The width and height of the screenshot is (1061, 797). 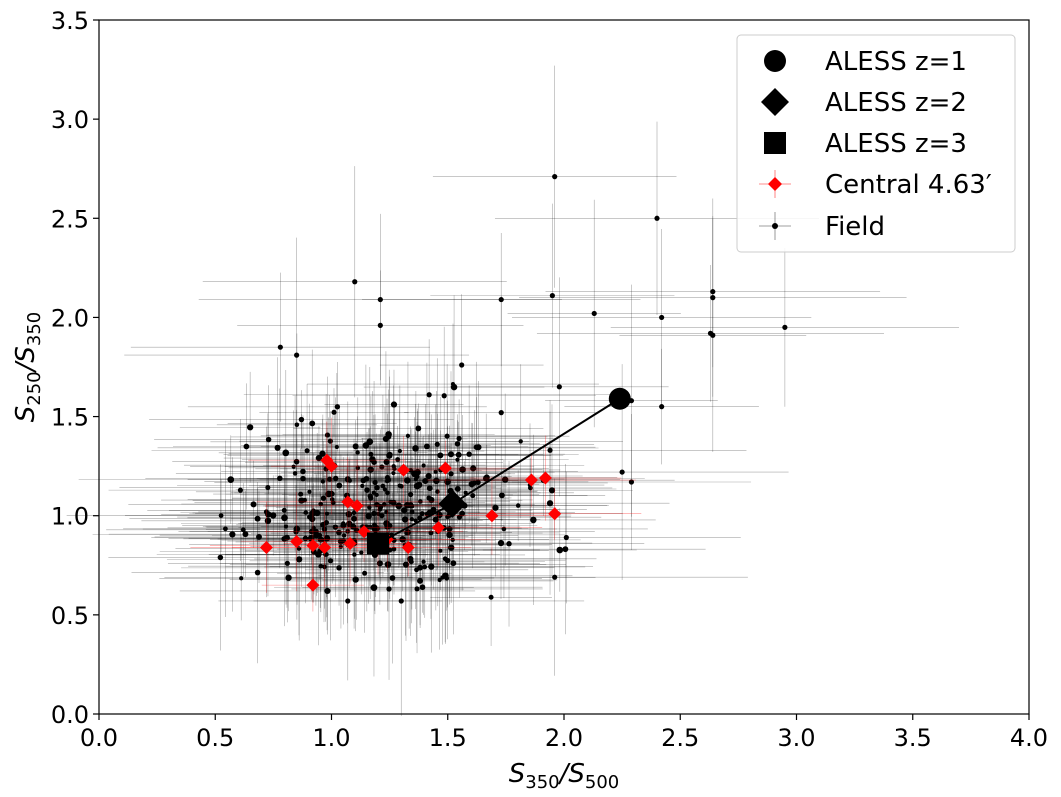 What do you see at coordinates (452, 503) in the screenshot?
I see `aless-z2-marker` at bounding box center [452, 503].